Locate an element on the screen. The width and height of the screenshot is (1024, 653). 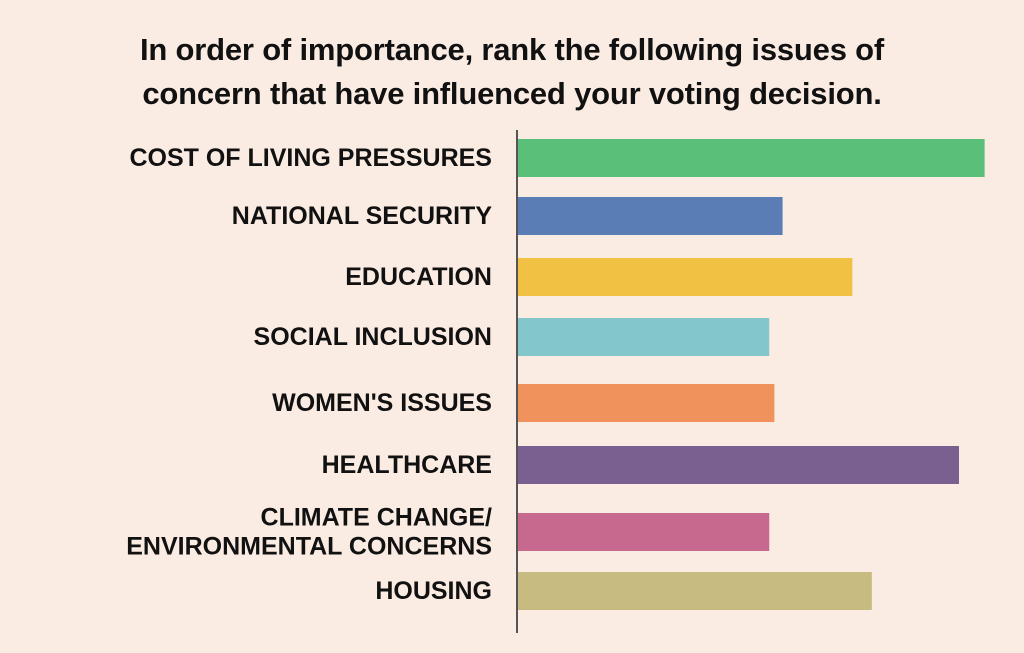
category-label-1: NATIONAL SECURITY is located at coordinates (362, 216).